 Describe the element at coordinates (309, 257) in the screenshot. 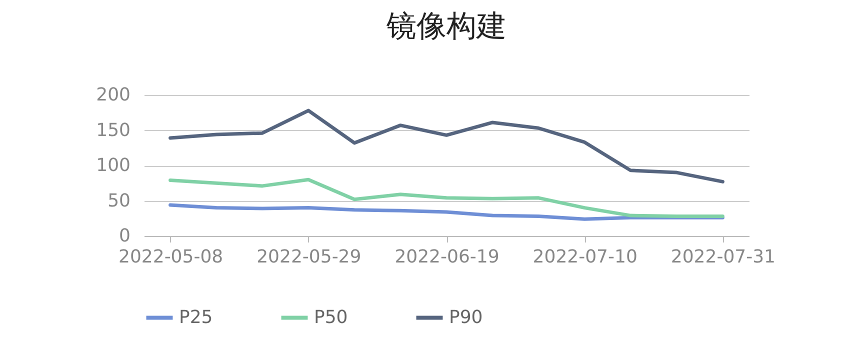

I see `x-tick-label: 2022-05-29` at that location.